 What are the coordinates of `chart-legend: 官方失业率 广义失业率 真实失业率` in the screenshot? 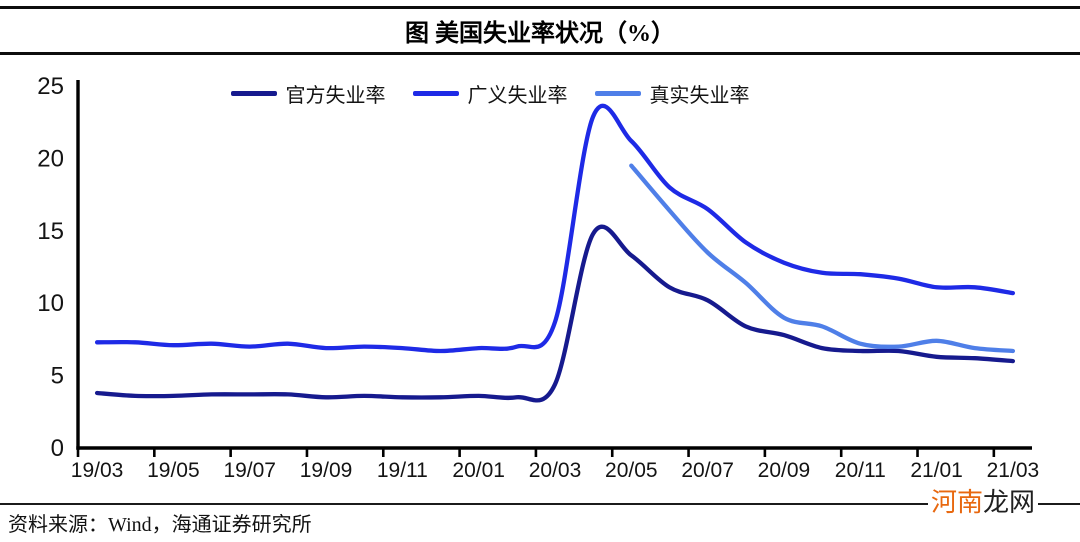 It's located at (540, 93).